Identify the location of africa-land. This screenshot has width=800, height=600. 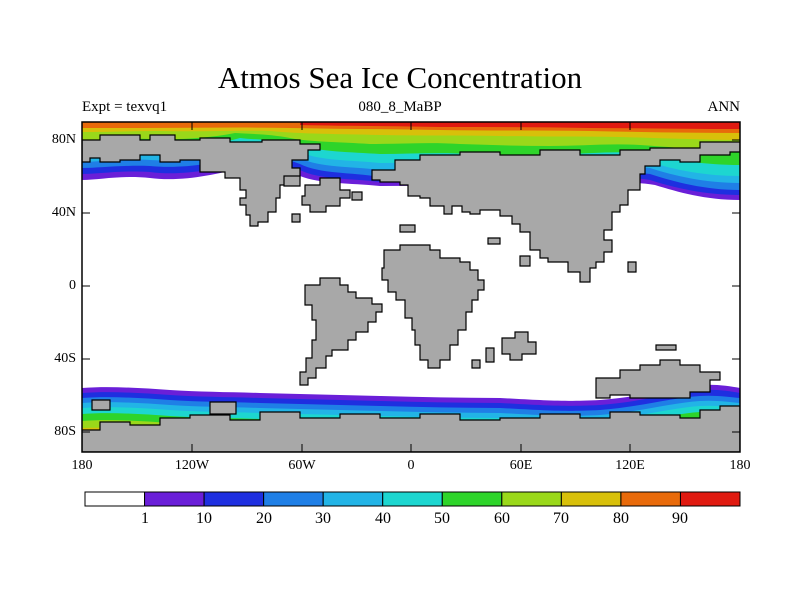
(433, 306).